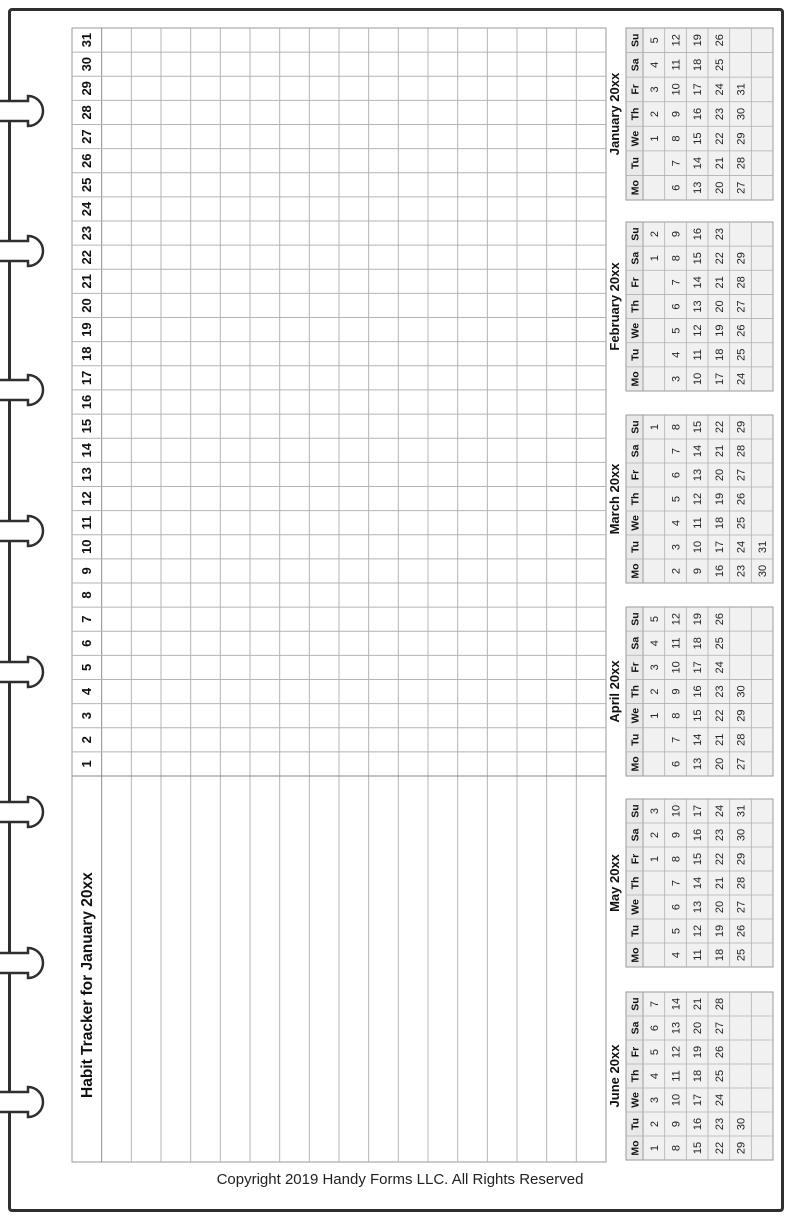 The height and width of the screenshot is (1230, 800). What do you see at coordinates (86, 281) in the screenshot?
I see `day-number-label: 21` at bounding box center [86, 281].